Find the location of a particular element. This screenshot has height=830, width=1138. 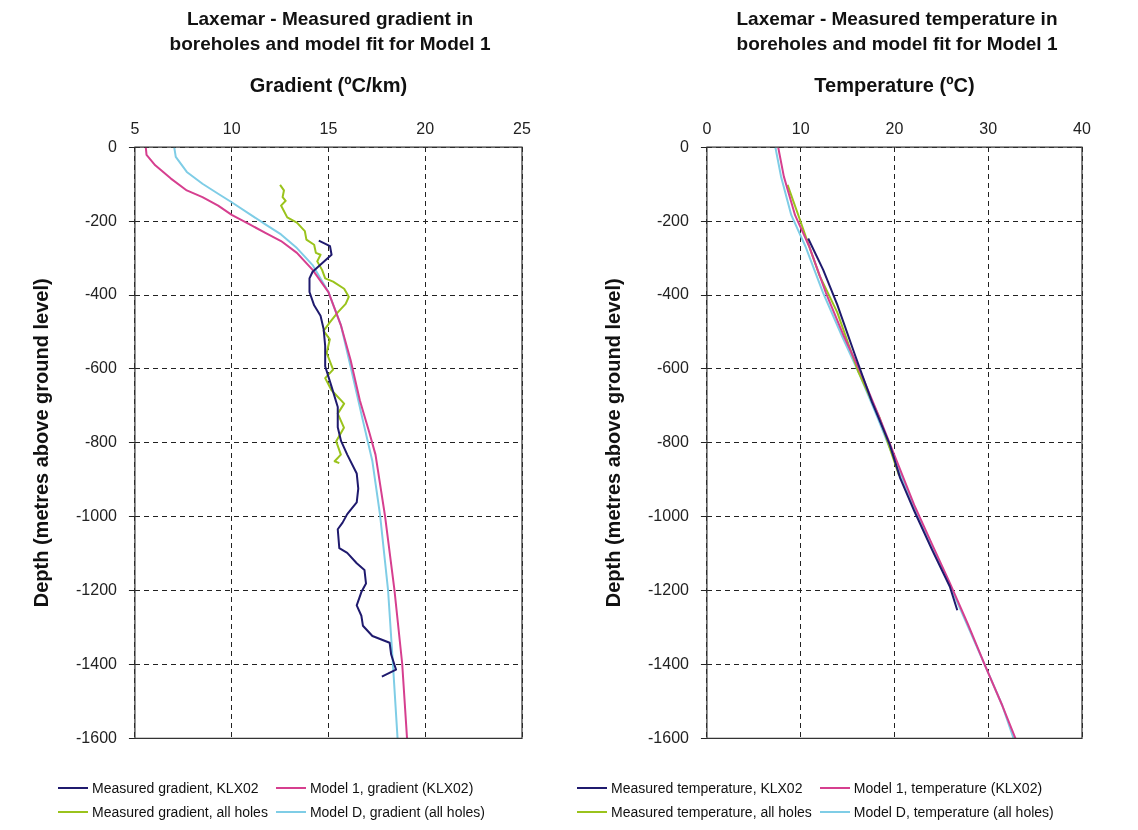

legend-label: Measured temperature, all holes is located at coordinates (711, 812).